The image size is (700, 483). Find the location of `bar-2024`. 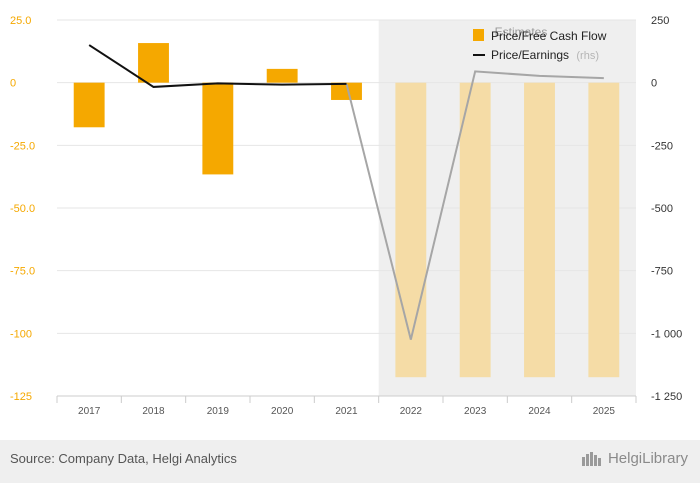

bar-2024 is located at coordinates (539, 230).